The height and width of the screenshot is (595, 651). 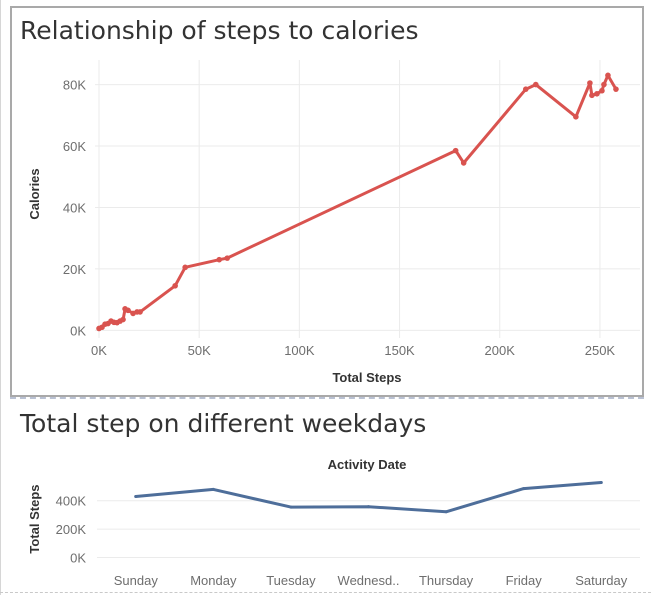 What do you see at coordinates (500, 350) in the screenshot?
I see `x-tick-label: 200K` at bounding box center [500, 350].